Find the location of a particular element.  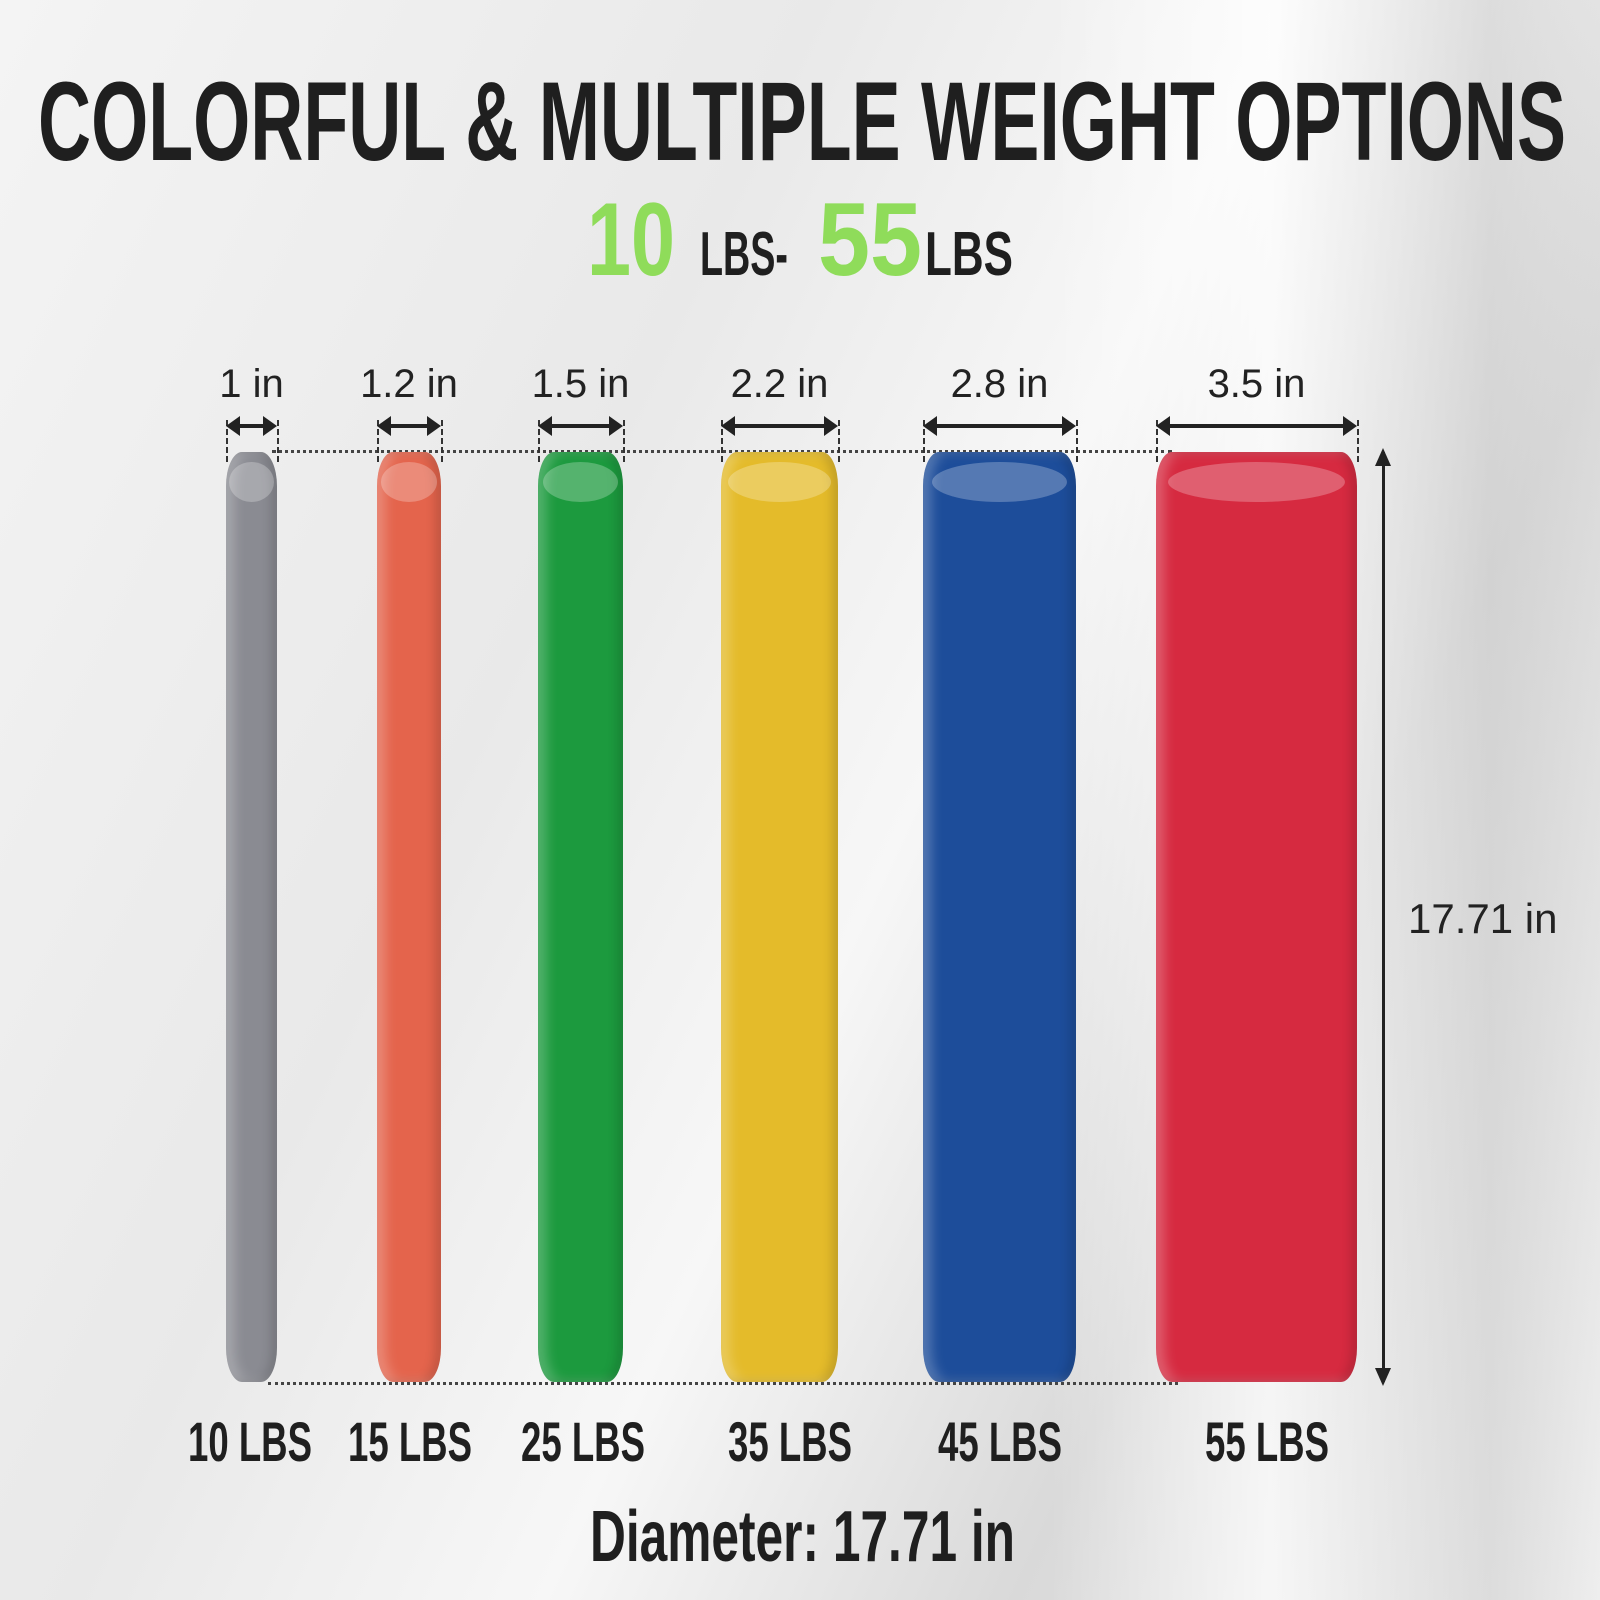

weight-label: 35 LBS is located at coordinates (790, 1441).